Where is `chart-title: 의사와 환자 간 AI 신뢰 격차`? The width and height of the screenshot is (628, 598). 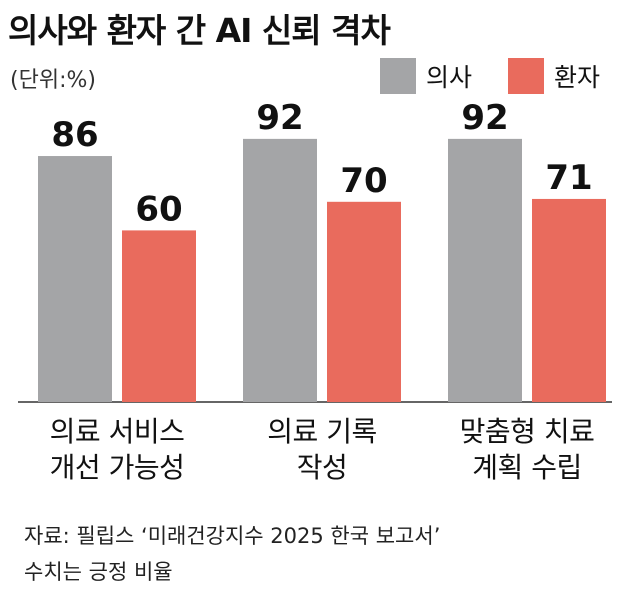
chart-title: 의사와 환자 간 AI 신뢰 격차 is located at coordinates (199, 30).